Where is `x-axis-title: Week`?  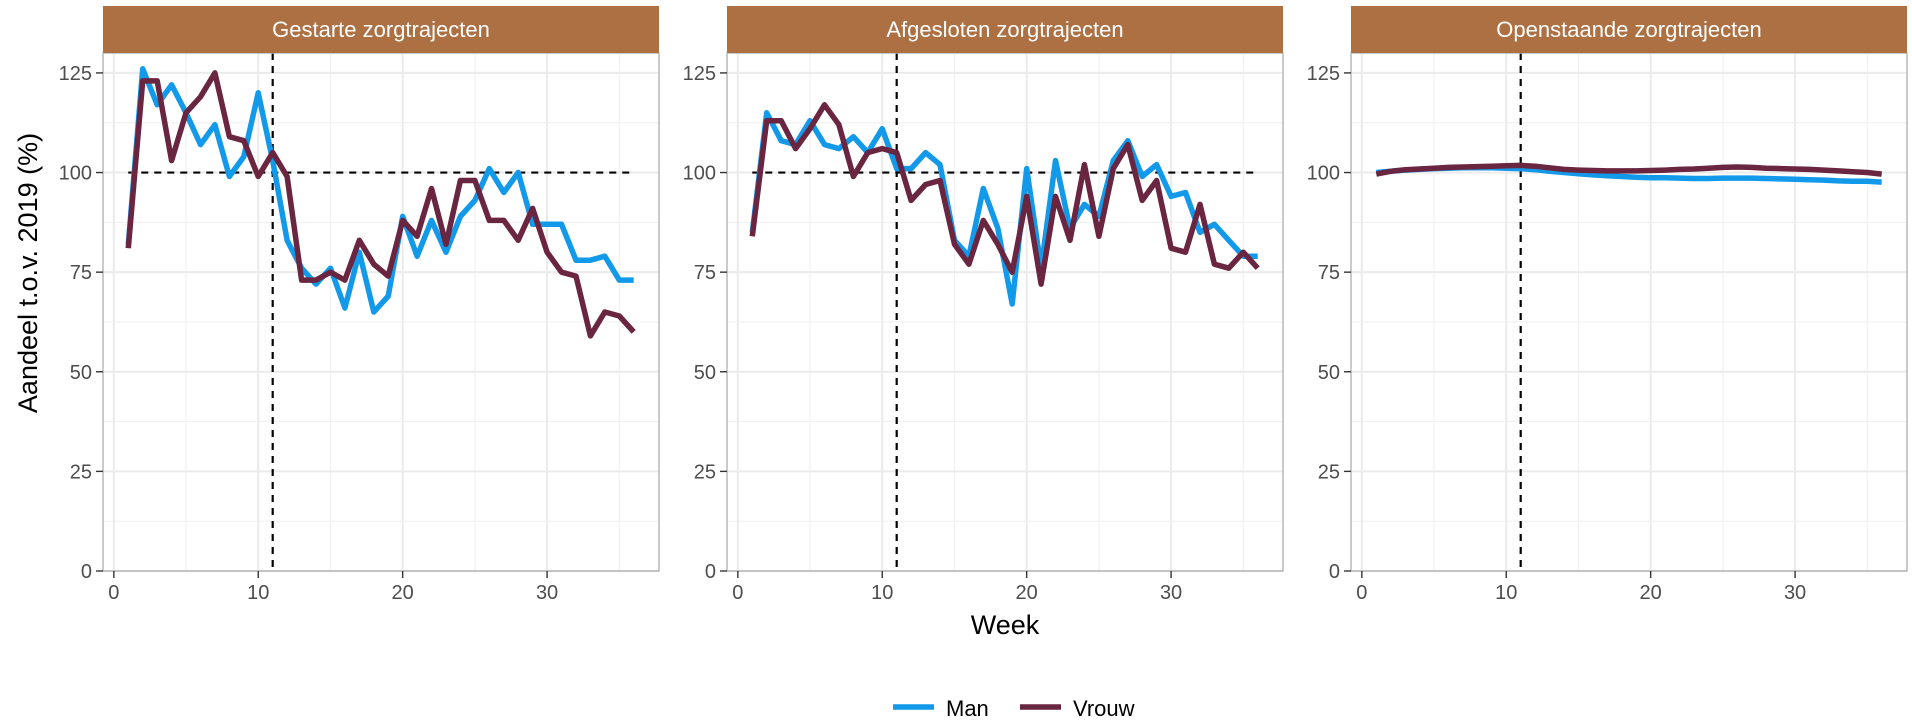 x-axis-title: Week is located at coordinates (1005, 625).